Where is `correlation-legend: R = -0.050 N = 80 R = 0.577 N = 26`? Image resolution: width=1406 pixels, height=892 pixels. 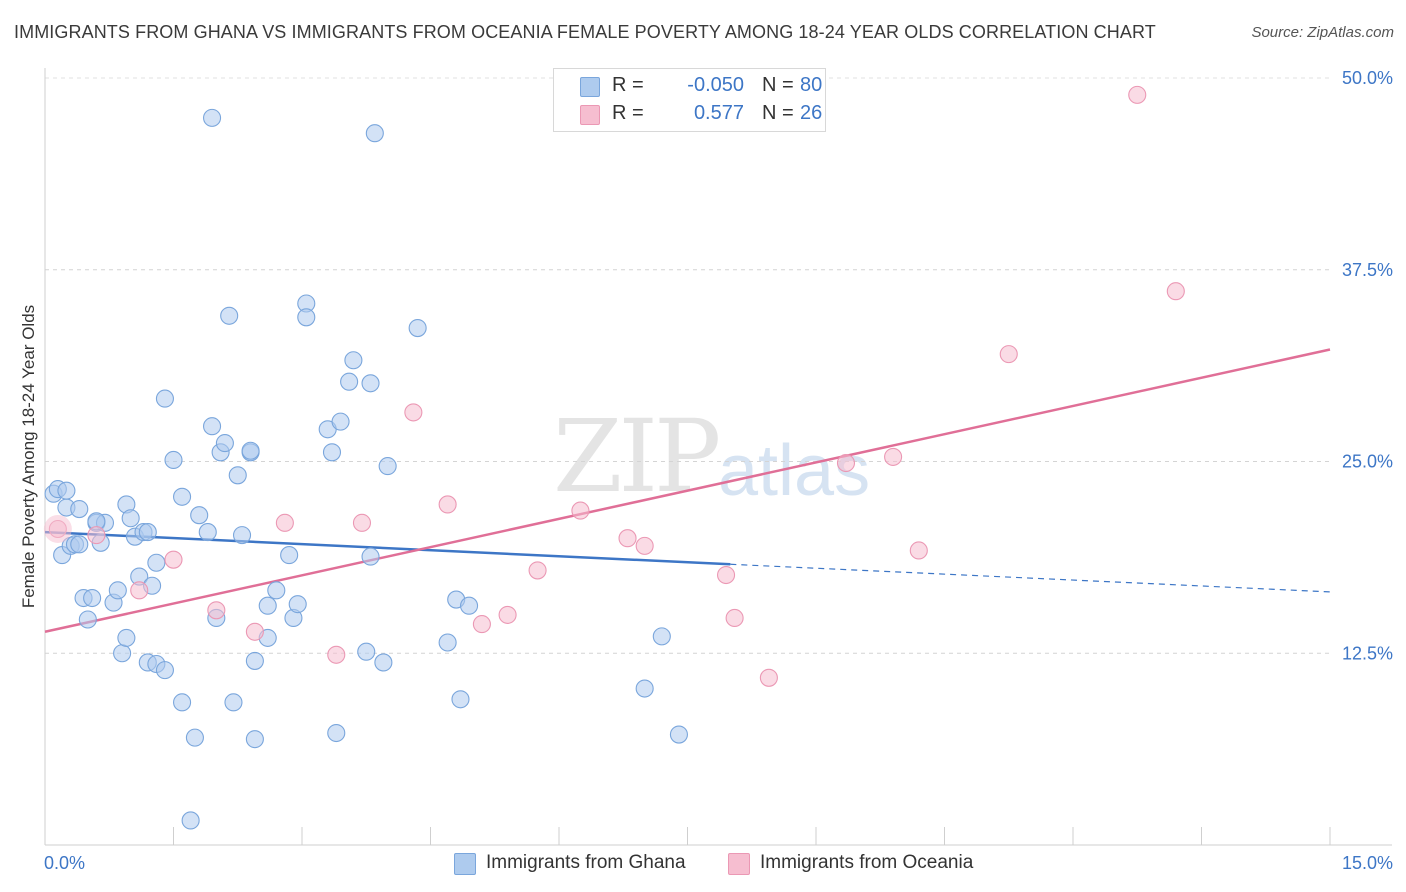
correlation-legend: R = -0.050 N = 80 R = 0.577 N = 26 is located at coordinates (689, 100).